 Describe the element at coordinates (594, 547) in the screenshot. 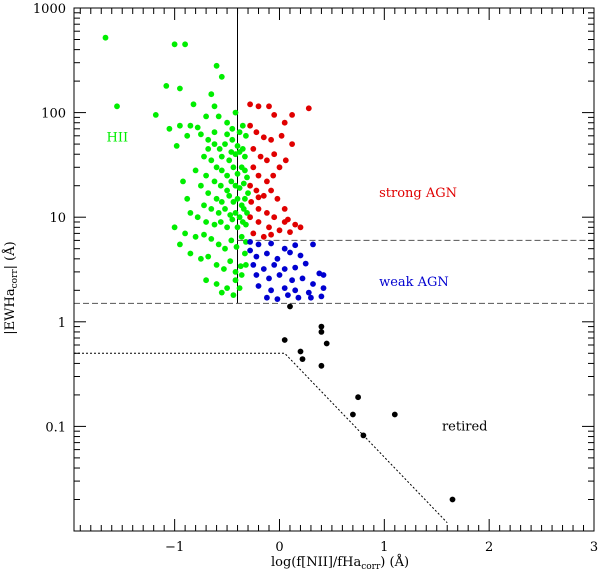

I see `x-tick-label: 3` at that location.